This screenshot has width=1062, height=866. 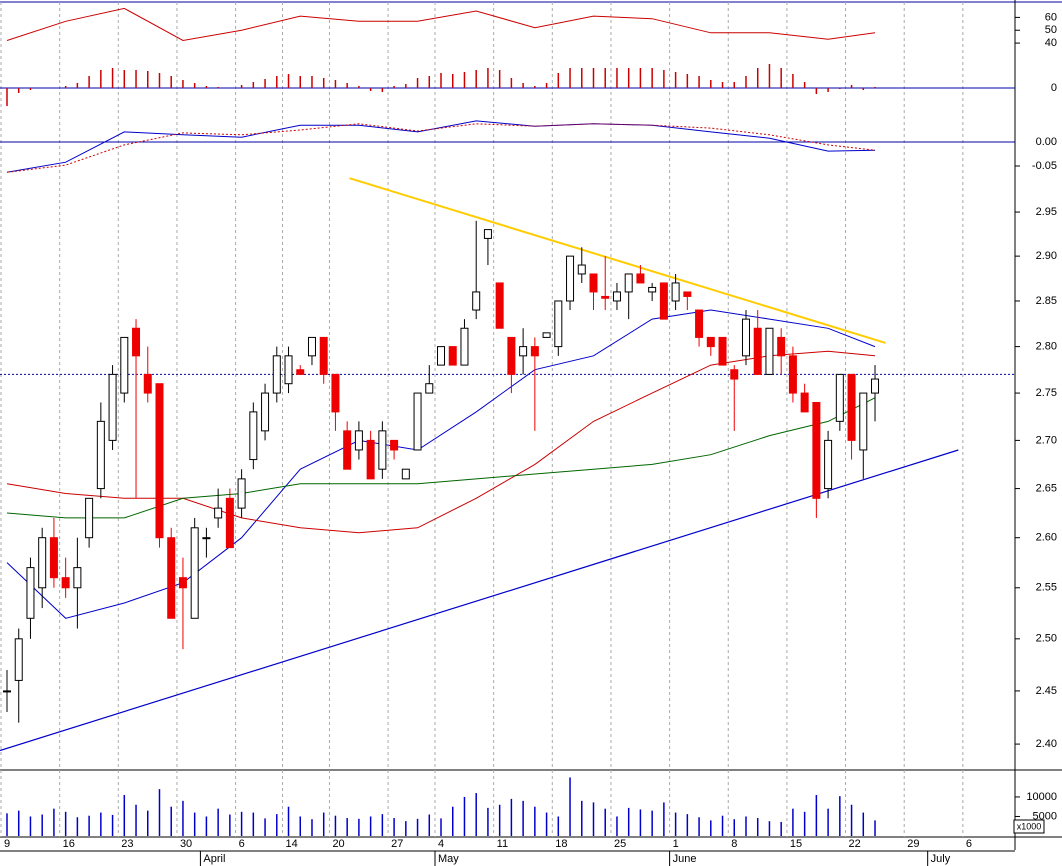 What do you see at coordinates (1051, 30) in the screenshot?
I see `rsi-tick-label: 50` at bounding box center [1051, 30].